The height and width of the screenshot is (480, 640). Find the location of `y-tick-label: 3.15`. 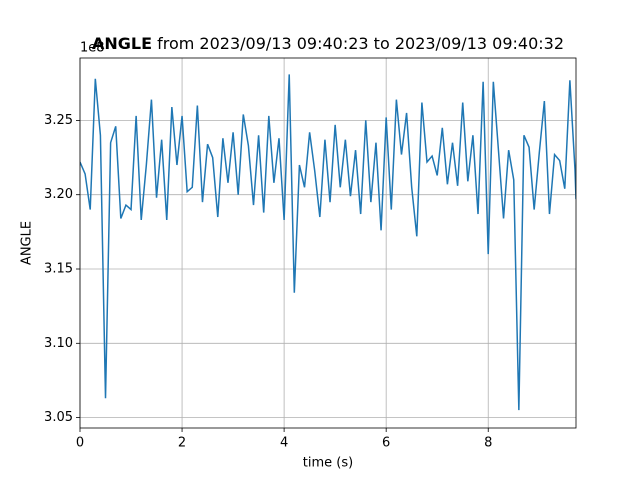

y-tick-label: 3.15 is located at coordinates (58, 269).